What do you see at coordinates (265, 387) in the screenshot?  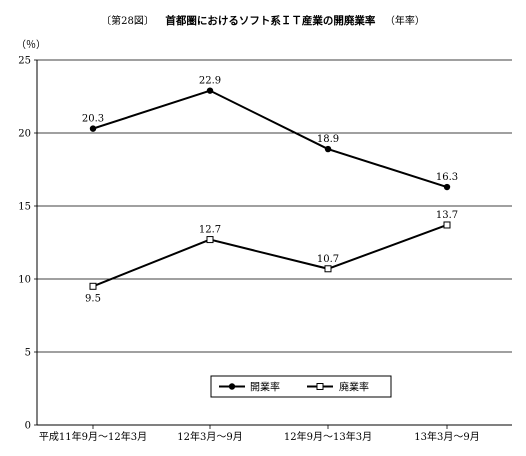 I see `legend-label: 開業率` at bounding box center [265, 387].